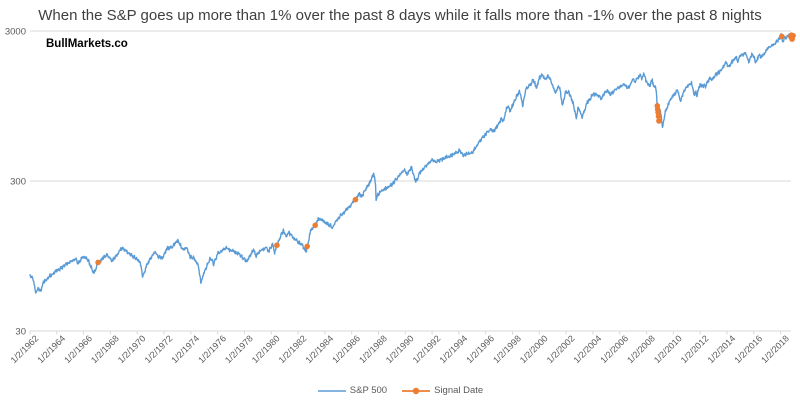  What do you see at coordinates (534, 349) in the screenshot?
I see `svg-text: 1/2/2000` at bounding box center [534, 349].